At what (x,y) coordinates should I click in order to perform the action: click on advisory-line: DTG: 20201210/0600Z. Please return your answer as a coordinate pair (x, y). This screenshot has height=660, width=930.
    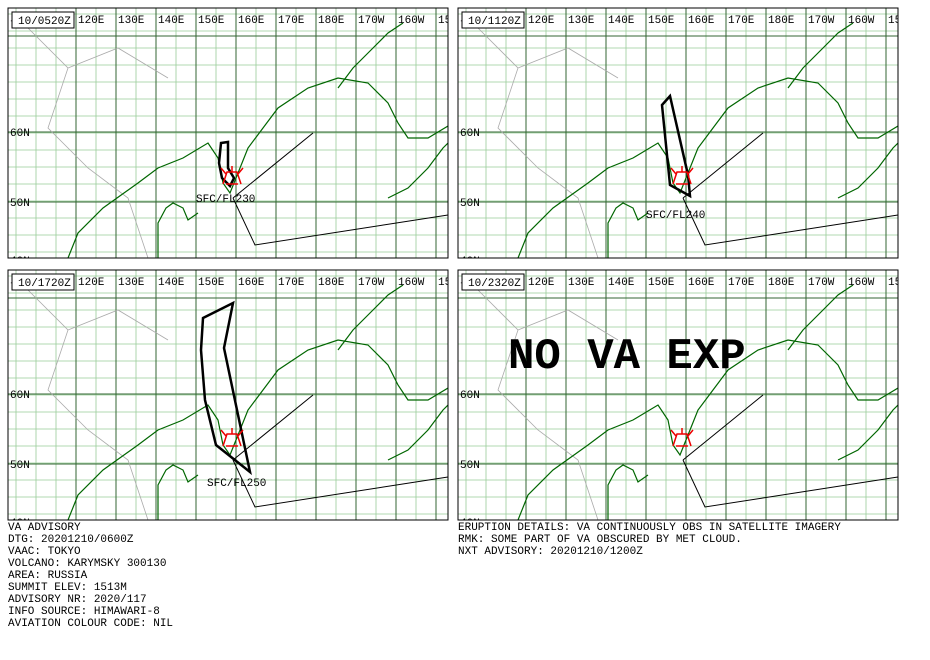
    Looking at the image, I should click on (71, 540).